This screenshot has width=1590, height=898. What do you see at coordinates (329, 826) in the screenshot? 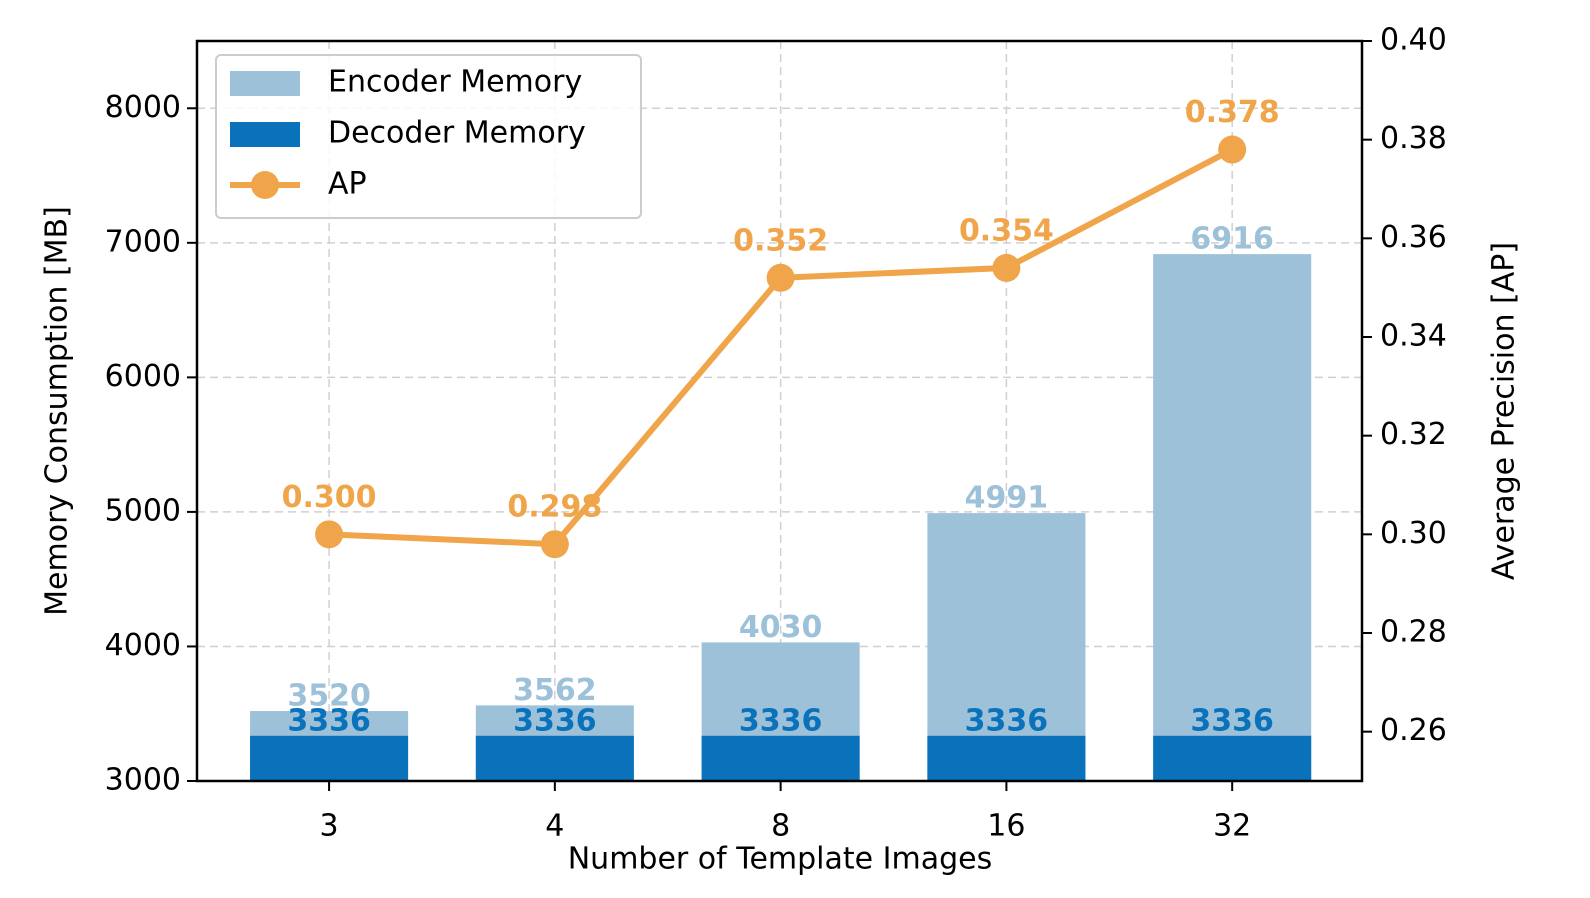
I see `x-tick-label: 3` at bounding box center [329, 826].